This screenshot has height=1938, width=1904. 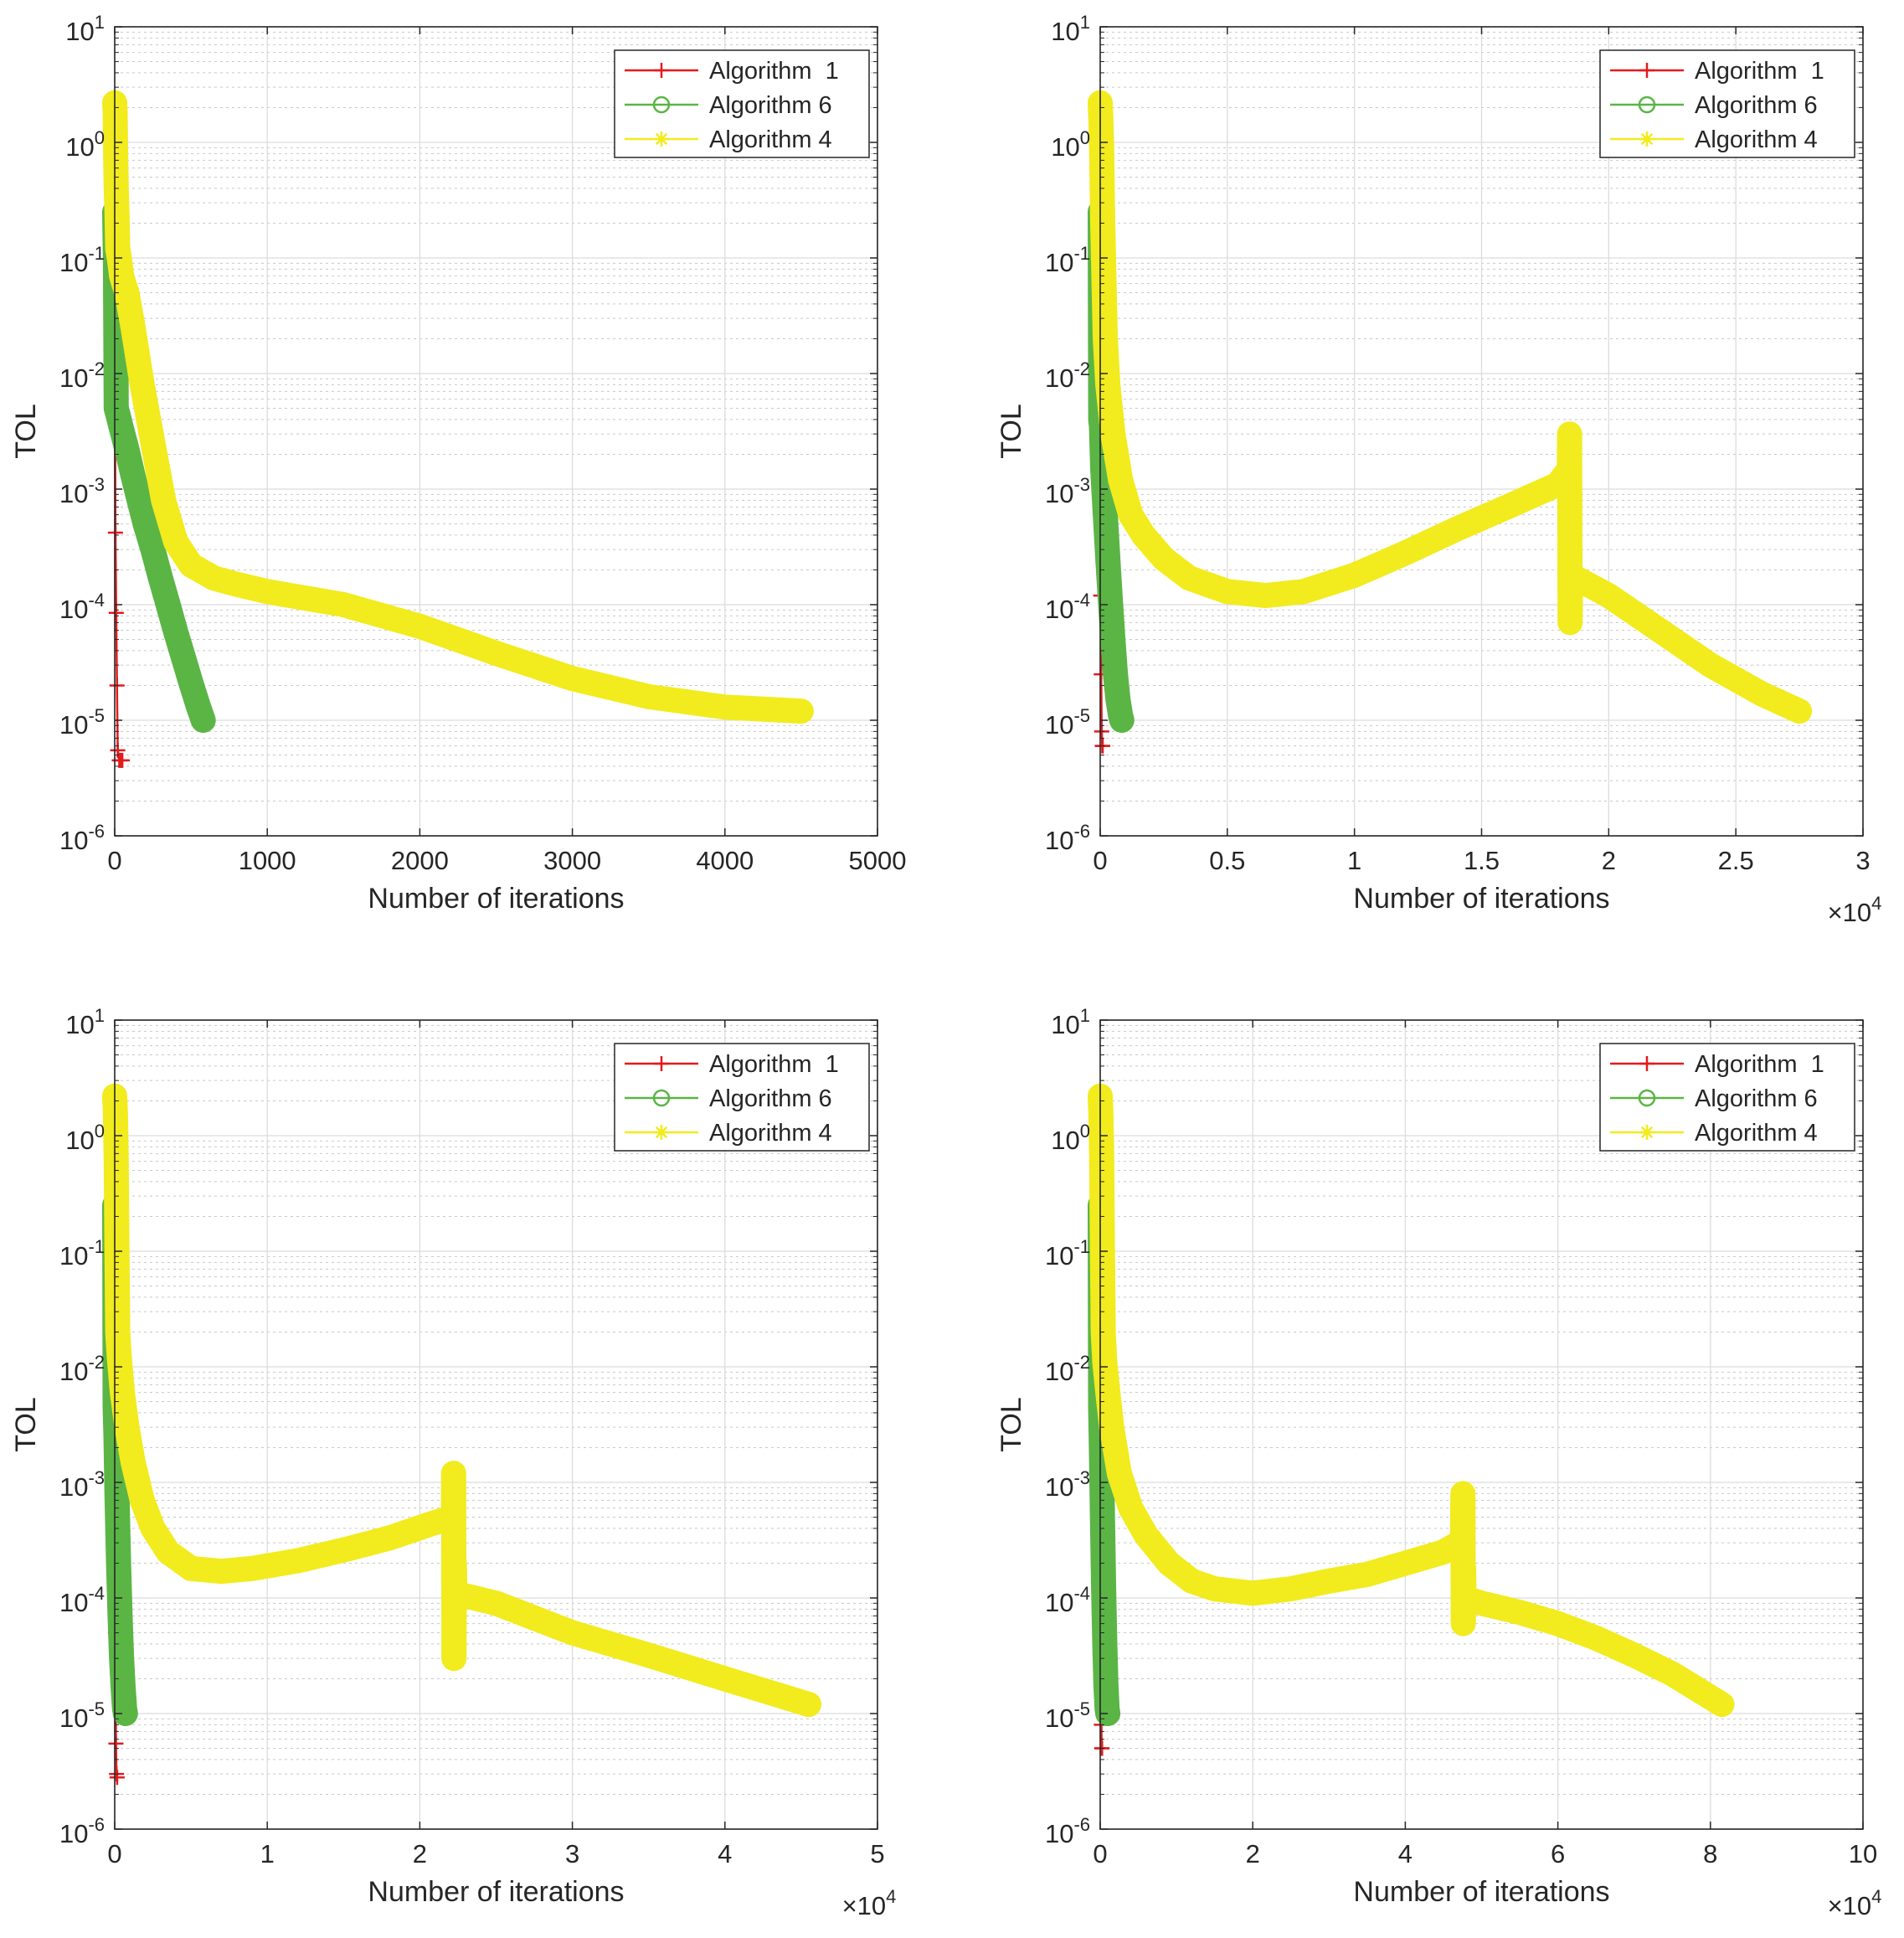 What do you see at coordinates (770, 1133) in the screenshot?
I see `legend-label: Algorithm 4` at bounding box center [770, 1133].